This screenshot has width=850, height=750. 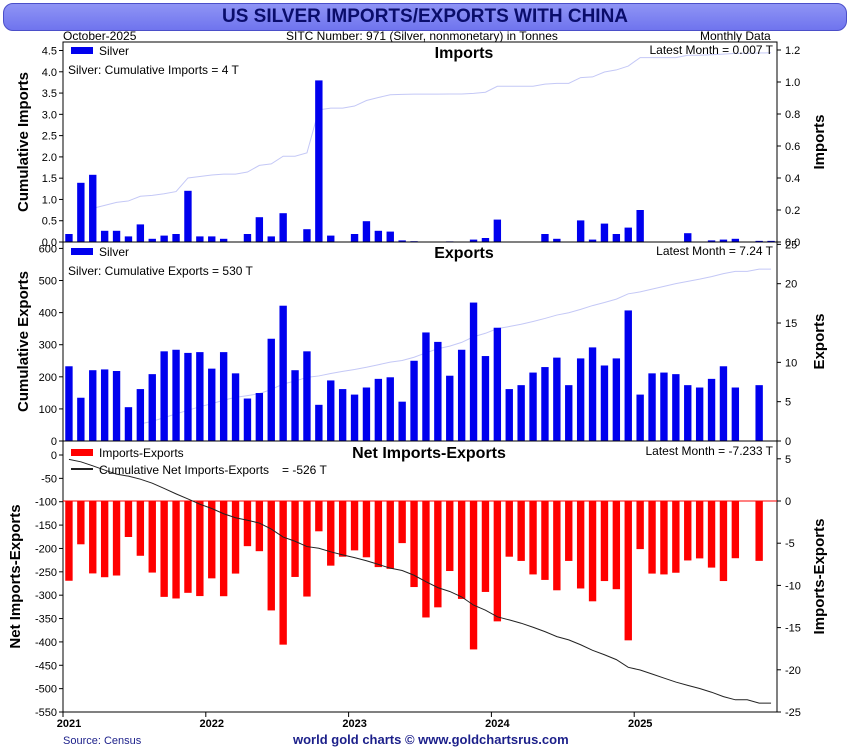 I want to click on x-tick-label: 2021, so click(x=69, y=724).